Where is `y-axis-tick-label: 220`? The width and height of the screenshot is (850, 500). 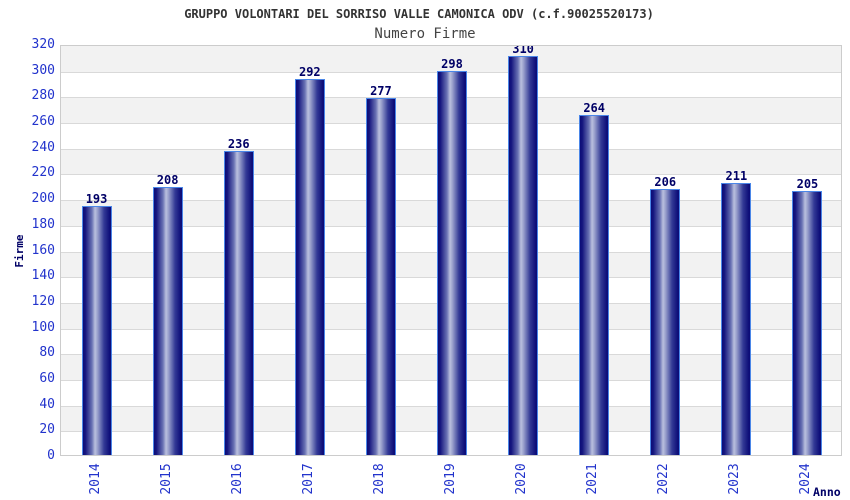
y-axis-tick-label: 220 is located at coordinates (43, 173).